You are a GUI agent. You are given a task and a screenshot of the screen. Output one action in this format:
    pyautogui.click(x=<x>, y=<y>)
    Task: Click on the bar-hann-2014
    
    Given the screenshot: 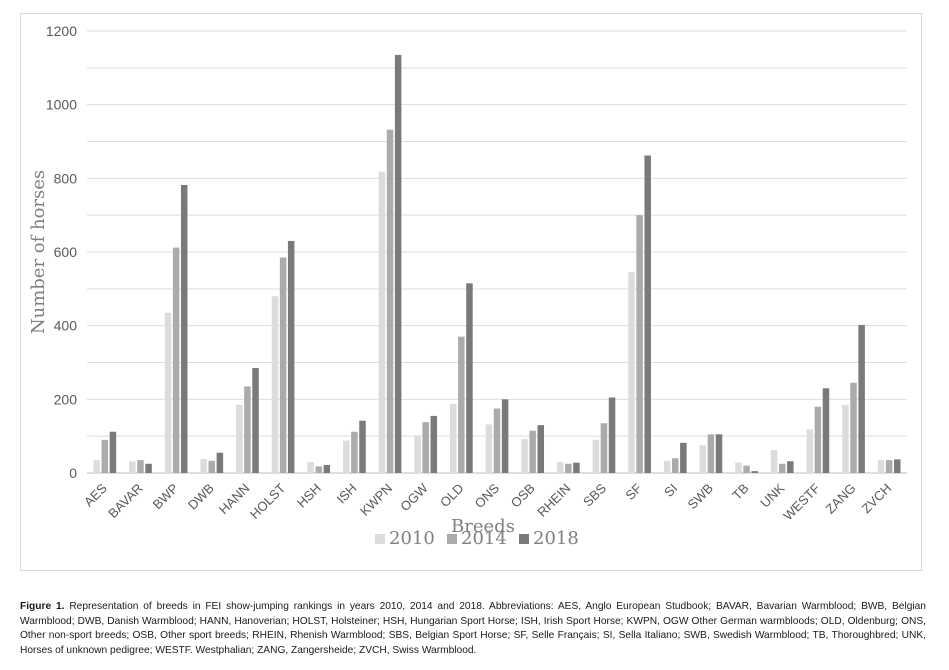 What is the action you would take?
    pyautogui.click(x=247, y=429)
    